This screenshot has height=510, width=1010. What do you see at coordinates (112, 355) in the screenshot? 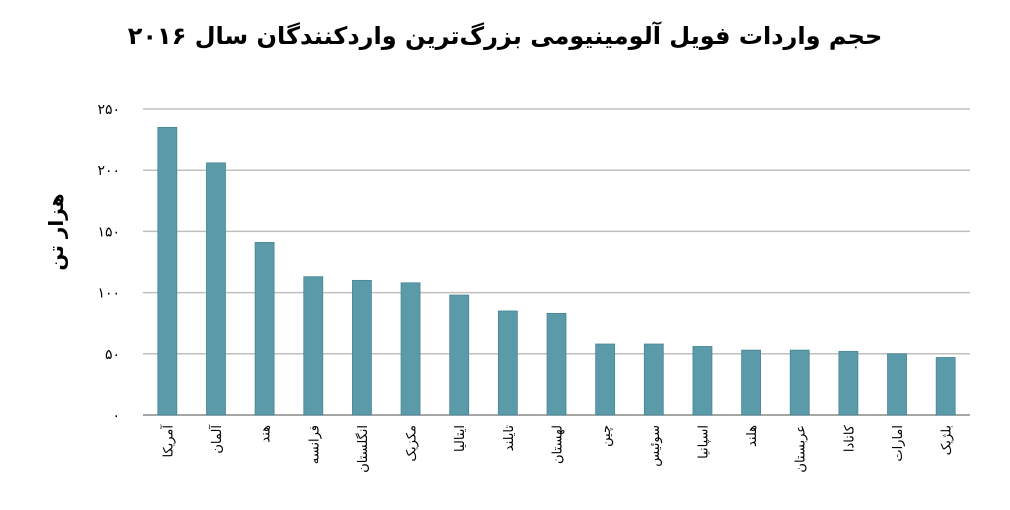
I see `y-tick-label: ۵۰` at bounding box center [112, 355].